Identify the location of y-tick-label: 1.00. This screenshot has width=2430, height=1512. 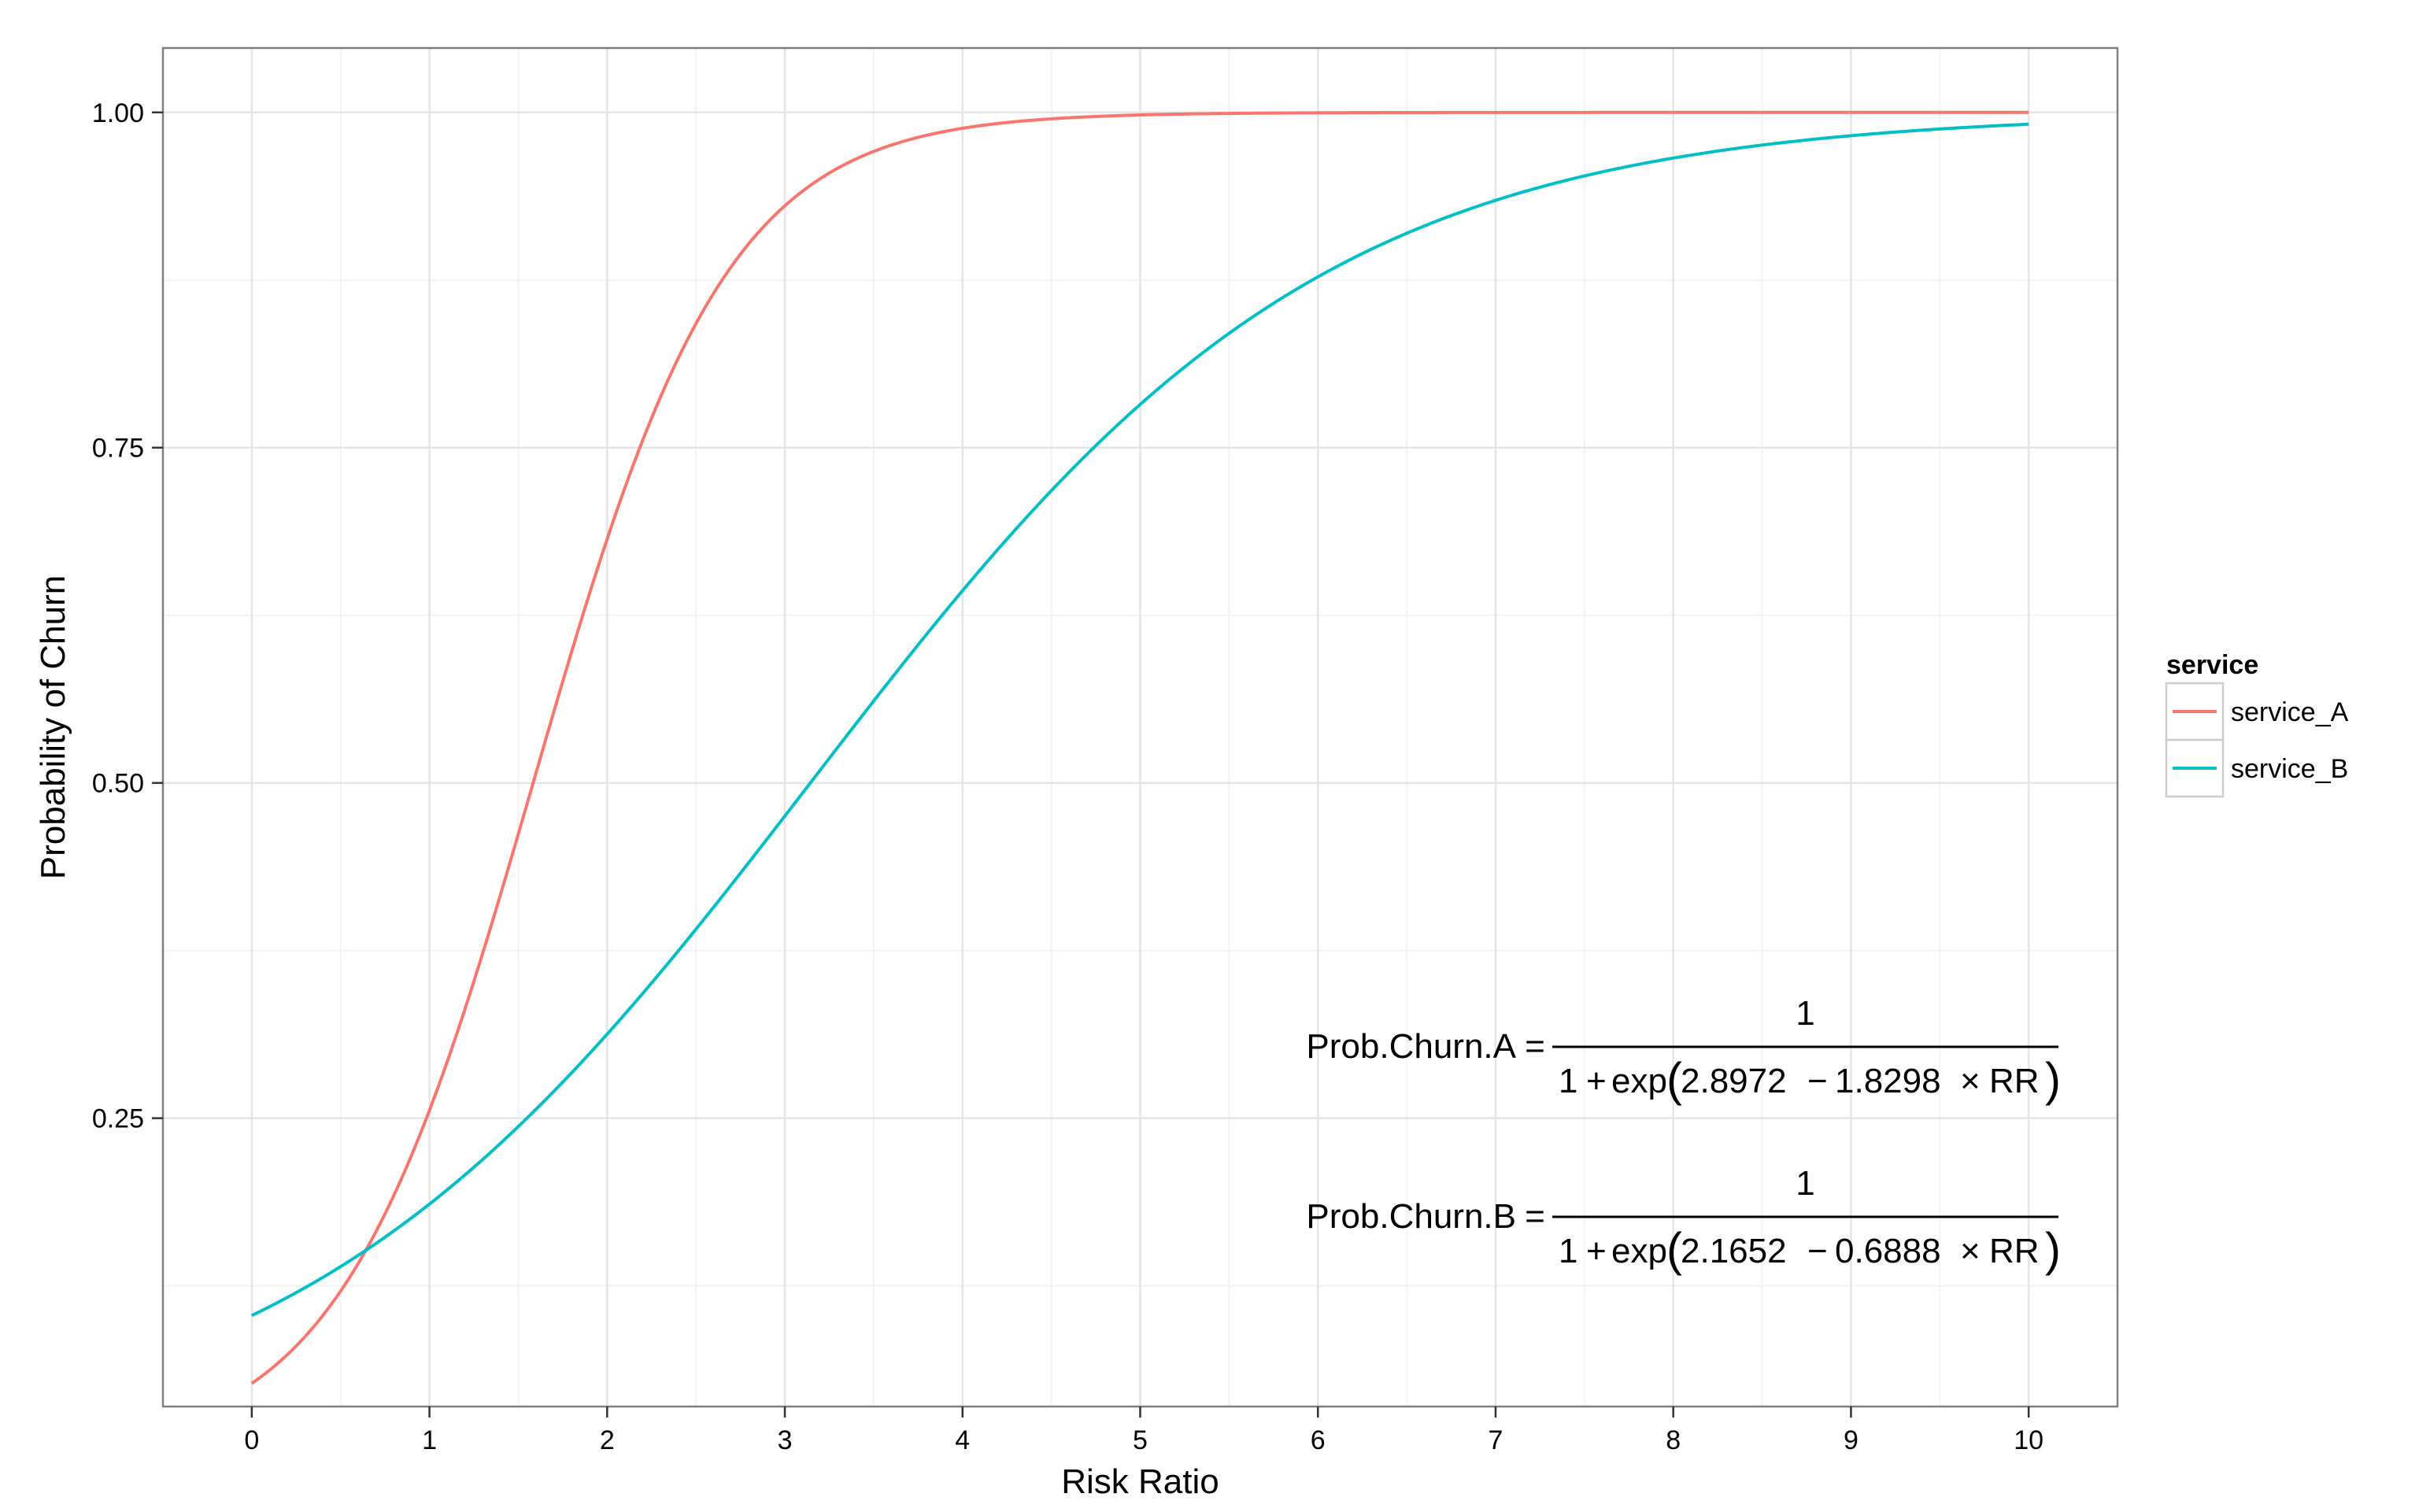
(118, 113).